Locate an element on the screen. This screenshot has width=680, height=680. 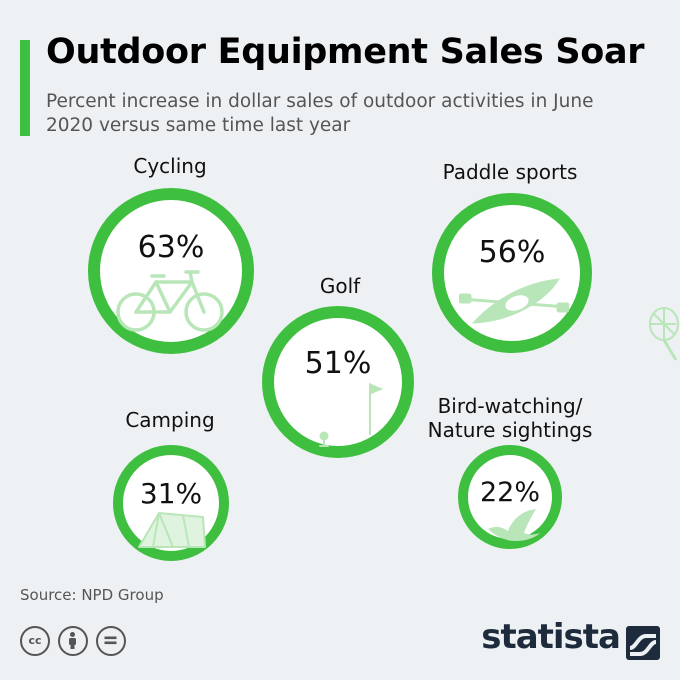
value-cycling: 63% is located at coordinates (171, 247).